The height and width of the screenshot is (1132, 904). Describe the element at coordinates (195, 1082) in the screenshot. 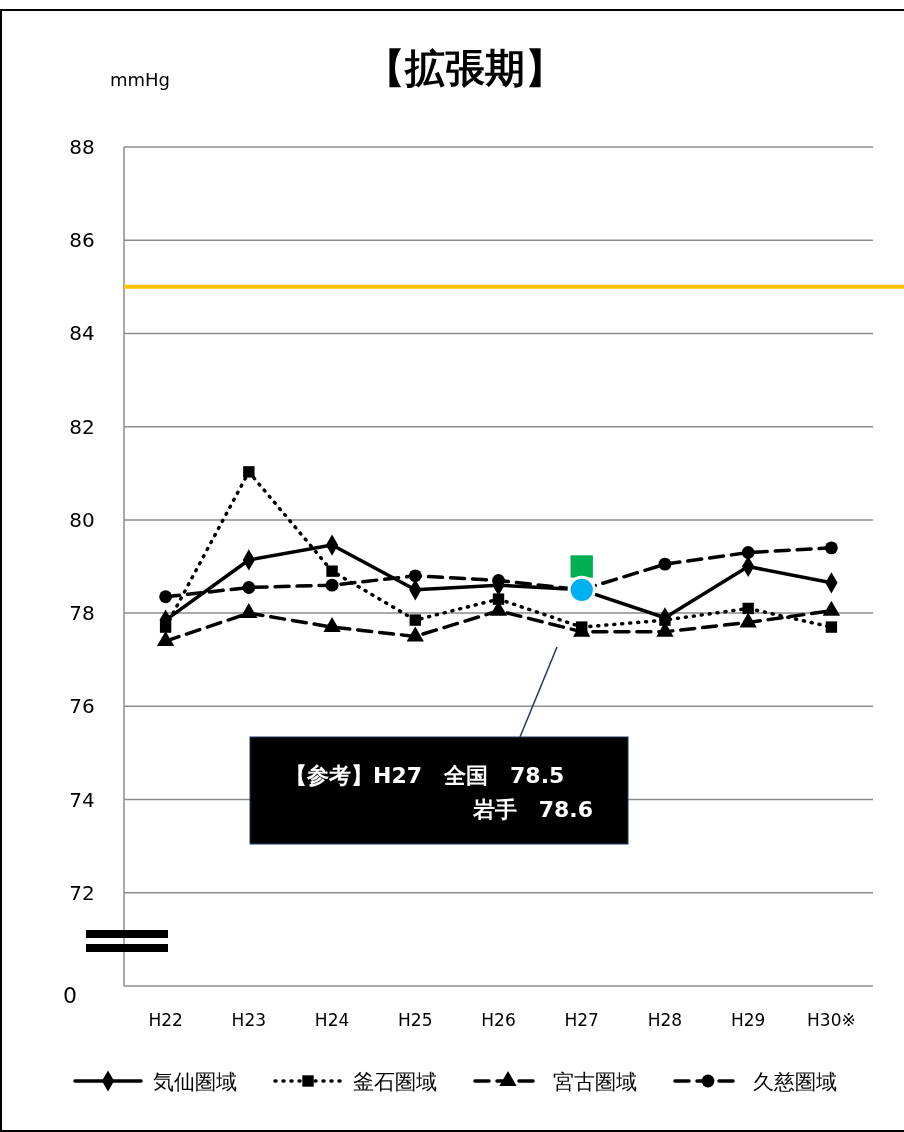

I see `legend-label: 気仙圏域` at that location.